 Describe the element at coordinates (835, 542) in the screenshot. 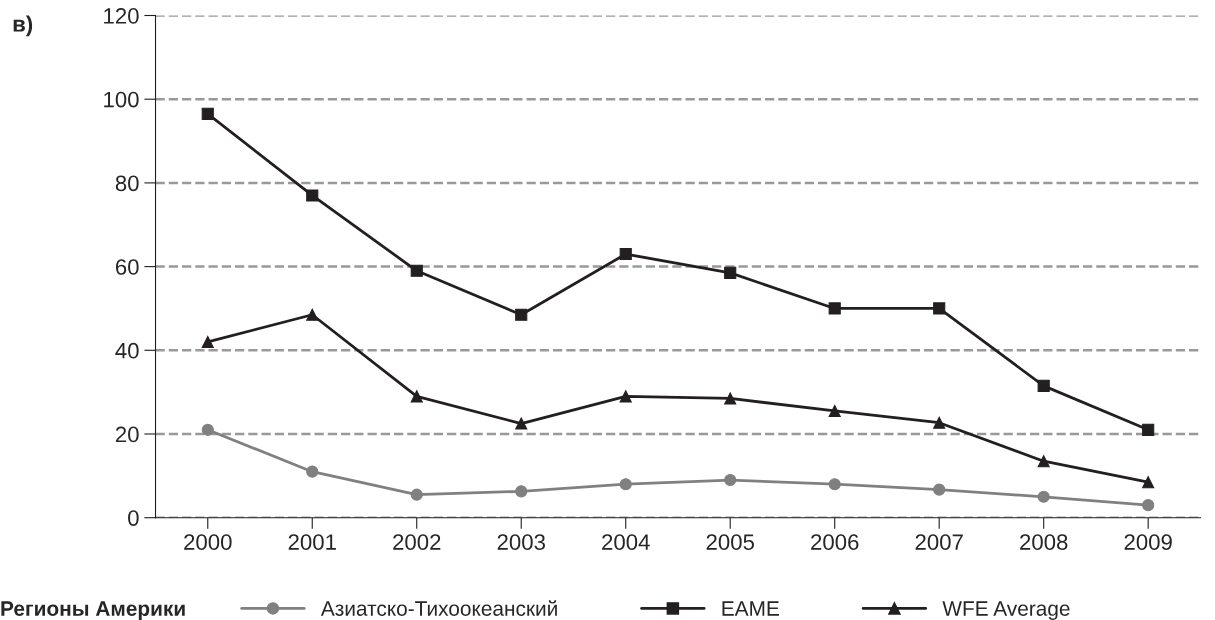

I see `x-tick-label: 2006` at that location.